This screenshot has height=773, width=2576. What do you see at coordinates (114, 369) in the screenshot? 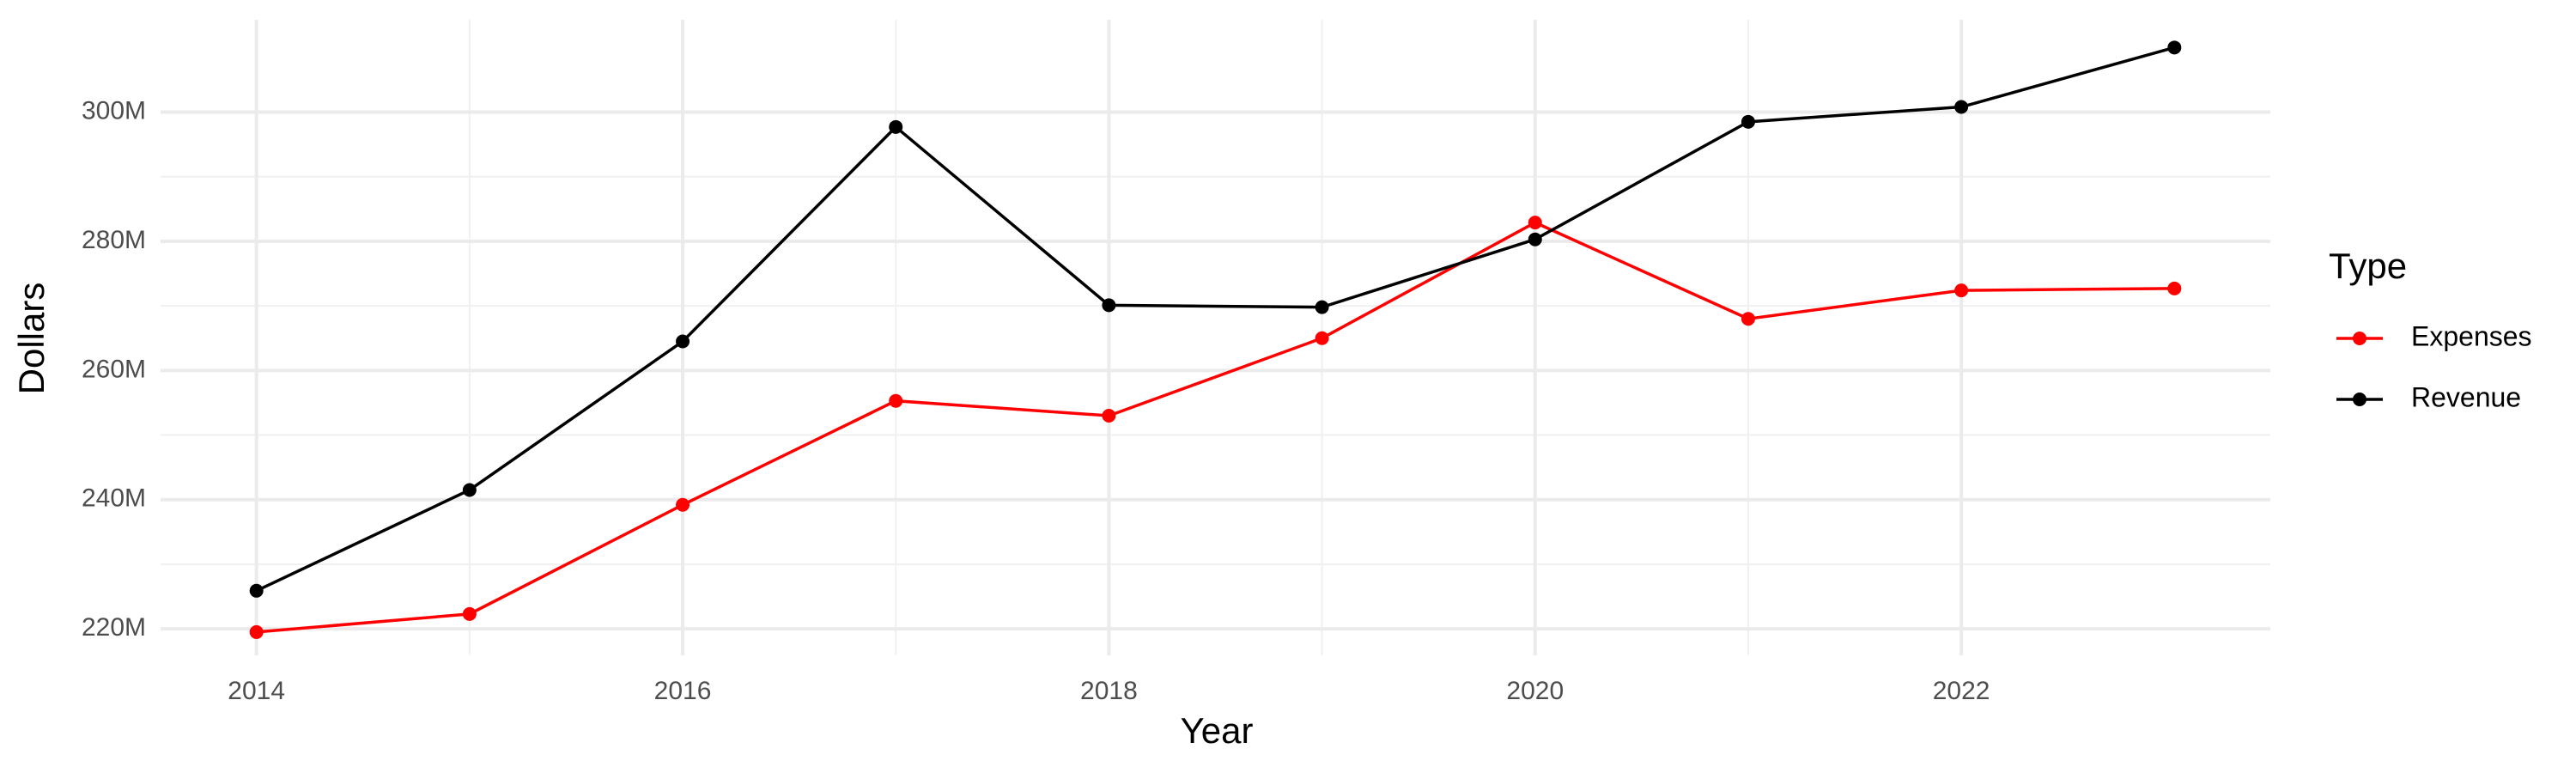
I see `y-tick-label: 260M` at bounding box center [114, 369].